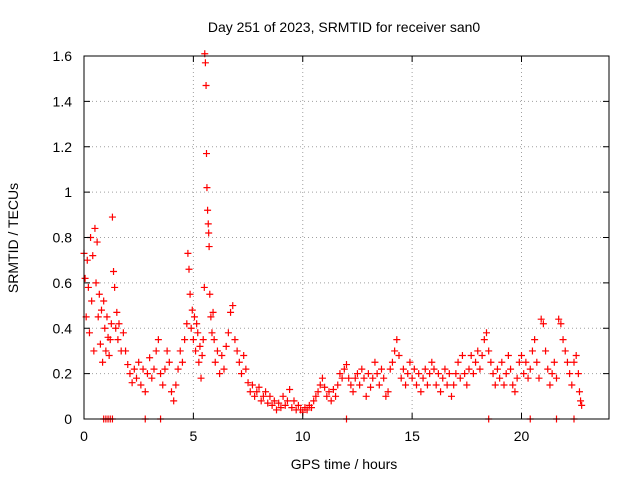  Describe the element at coordinates (303, 436) in the screenshot. I see `x-tick-label: 10` at that location.